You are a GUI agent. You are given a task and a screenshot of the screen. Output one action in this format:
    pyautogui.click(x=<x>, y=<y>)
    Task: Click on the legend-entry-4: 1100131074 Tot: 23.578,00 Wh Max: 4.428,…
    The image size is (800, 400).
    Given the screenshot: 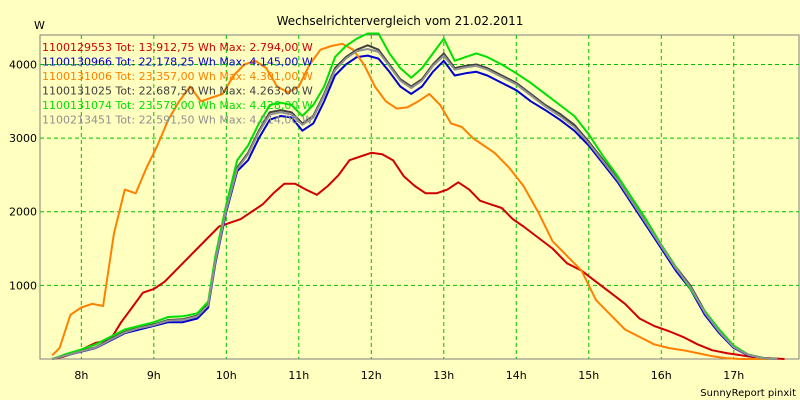 What is the action you would take?
    pyautogui.click(x=177, y=105)
    